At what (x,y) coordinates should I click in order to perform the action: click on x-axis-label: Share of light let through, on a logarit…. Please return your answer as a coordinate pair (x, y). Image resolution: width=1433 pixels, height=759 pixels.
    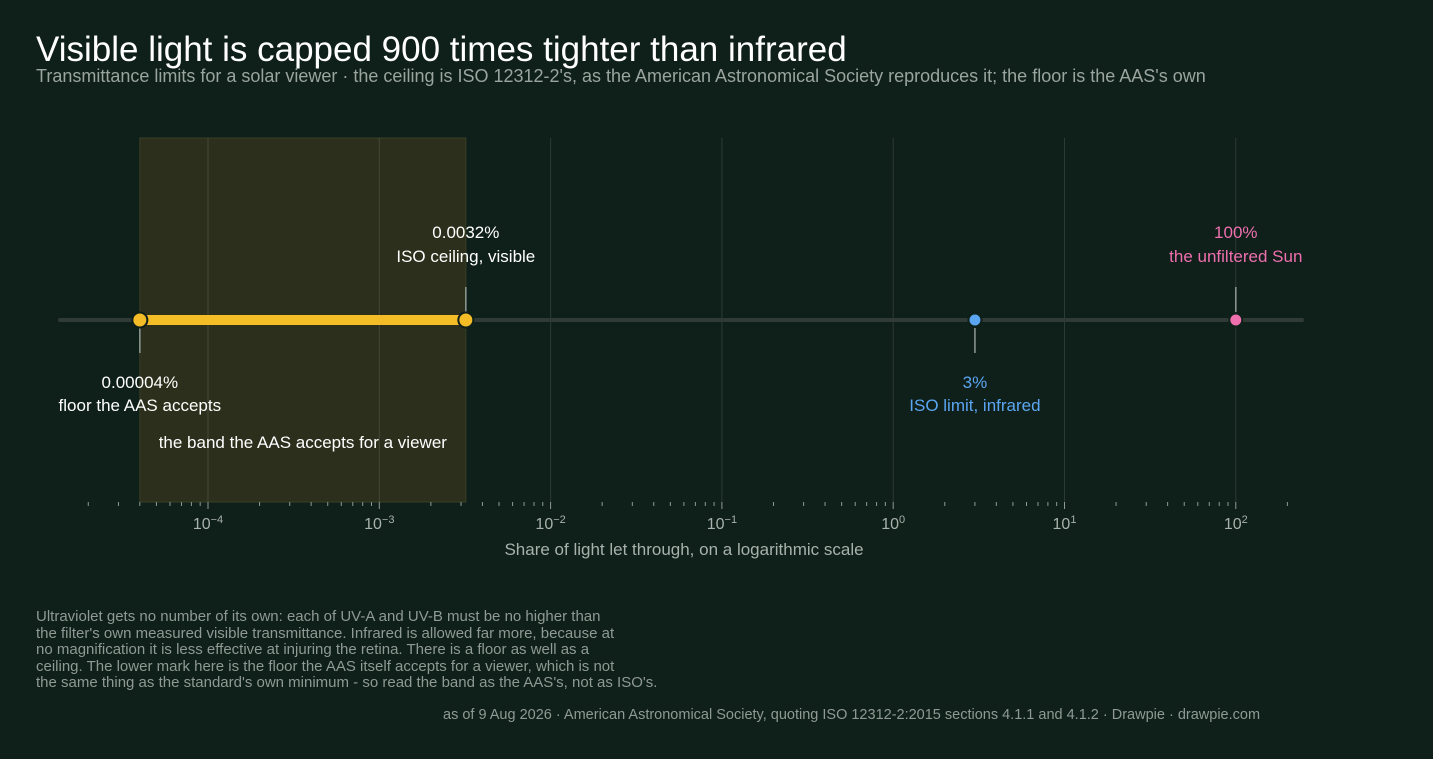
    Looking at the image, I should click on (683, 549).